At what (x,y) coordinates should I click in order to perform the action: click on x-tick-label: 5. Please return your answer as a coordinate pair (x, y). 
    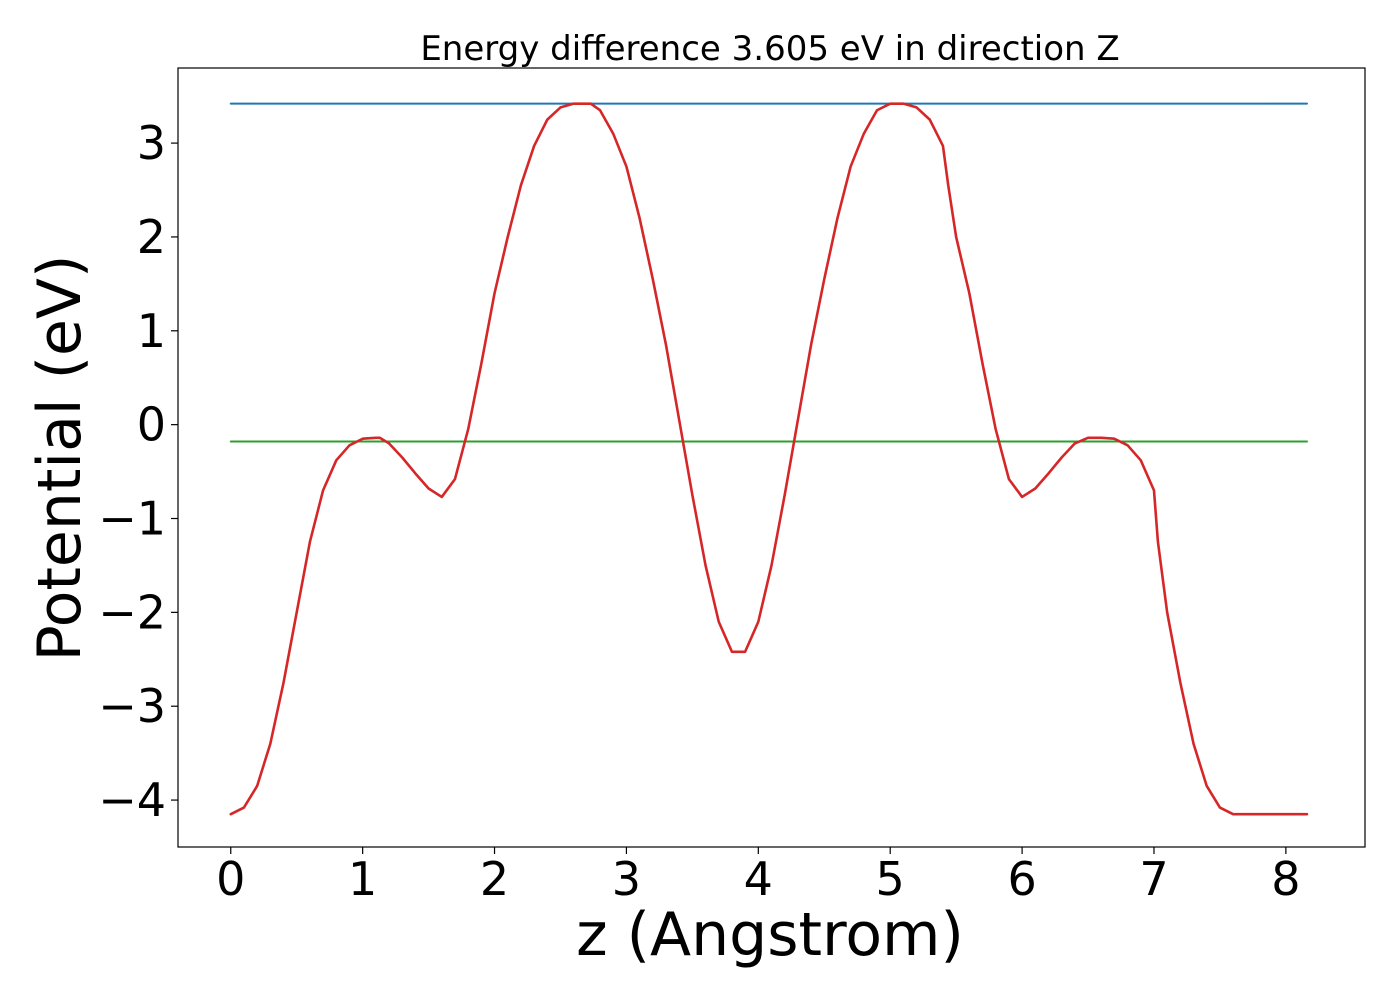
    Looking at the image, I should click on (890, 879).